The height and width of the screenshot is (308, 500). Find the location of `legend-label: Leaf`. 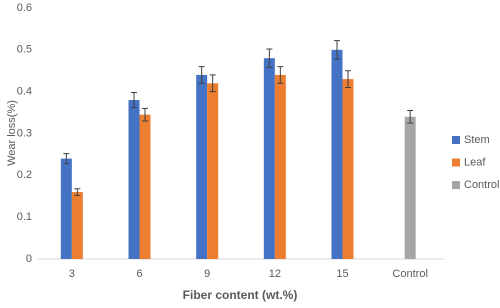

legend-label: Leaf is located at coordinates (475, 162).